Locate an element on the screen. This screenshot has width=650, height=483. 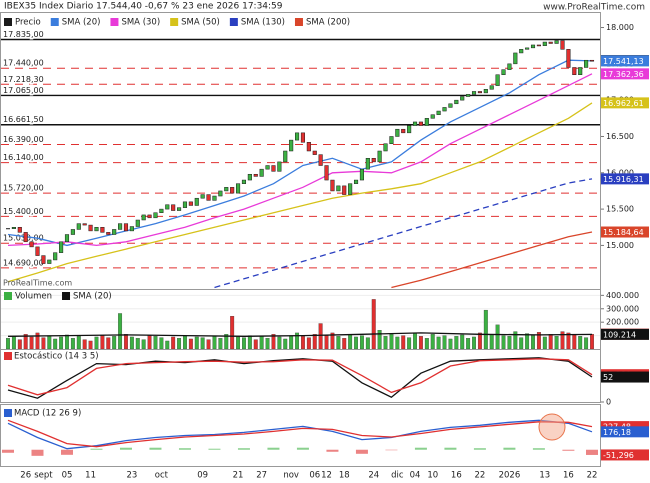
price-tag-label: 52 is located at coordinates (608, 377).